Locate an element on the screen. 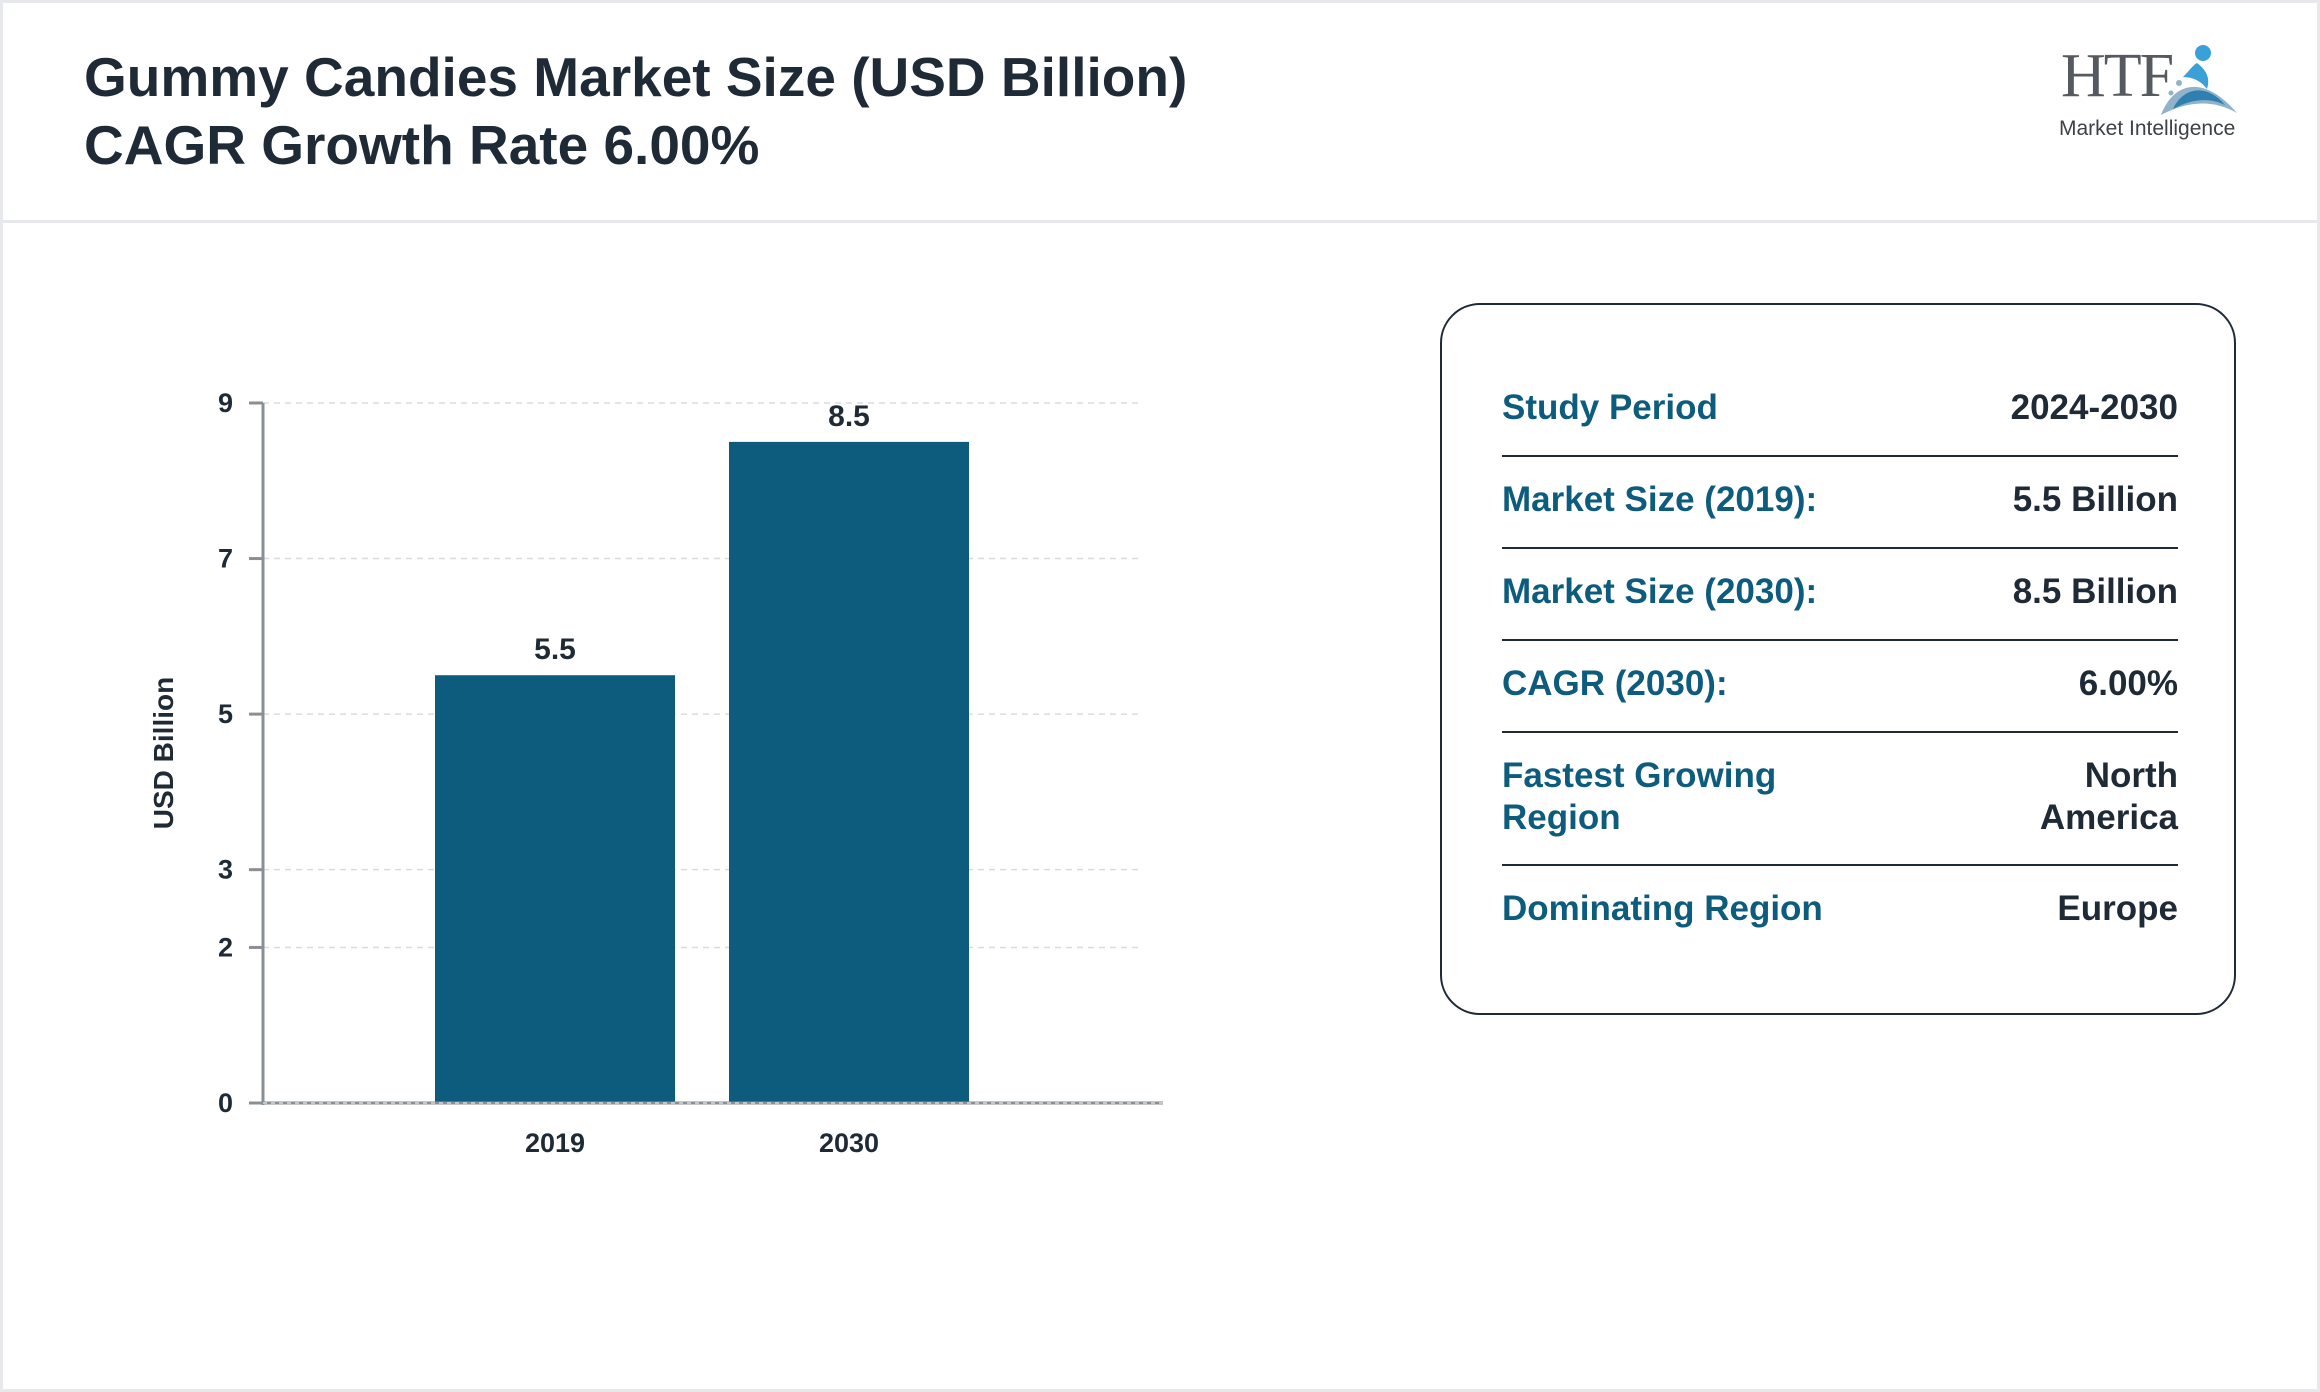 Image resolution: width=2320 pixels, height=1392 pixels. info-value: Europe is located at coordinates (2117, 908).